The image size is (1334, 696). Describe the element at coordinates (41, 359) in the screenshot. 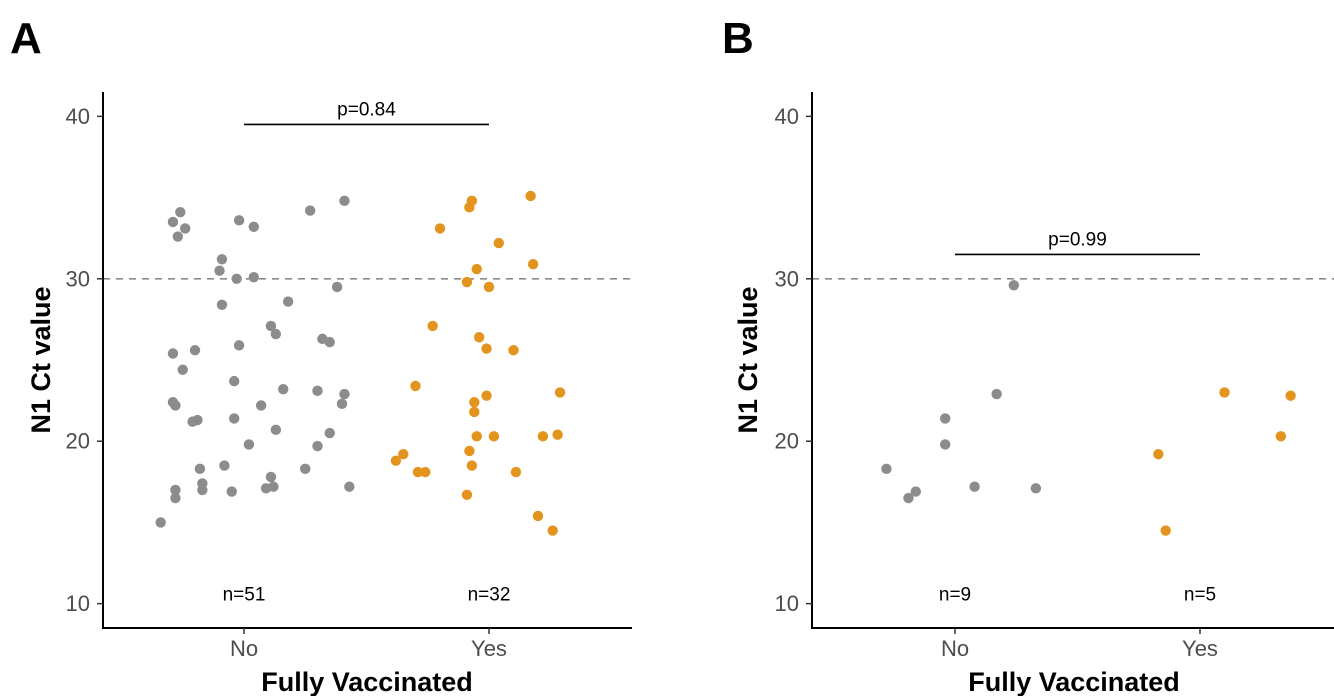

I see `y-axis-title: N1 Ct value` at that location.